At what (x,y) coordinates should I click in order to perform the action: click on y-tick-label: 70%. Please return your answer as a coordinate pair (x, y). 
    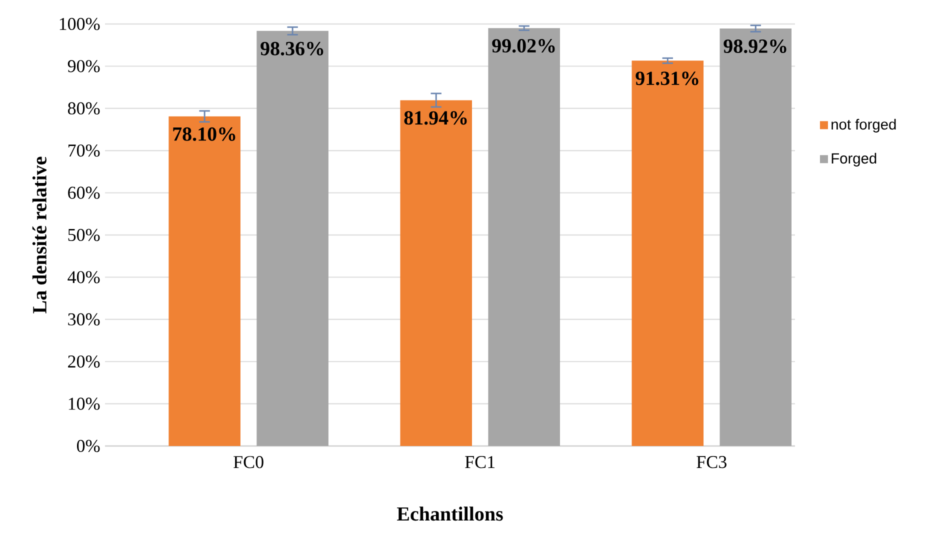
    Looking at the image, I should click on (84, 150).